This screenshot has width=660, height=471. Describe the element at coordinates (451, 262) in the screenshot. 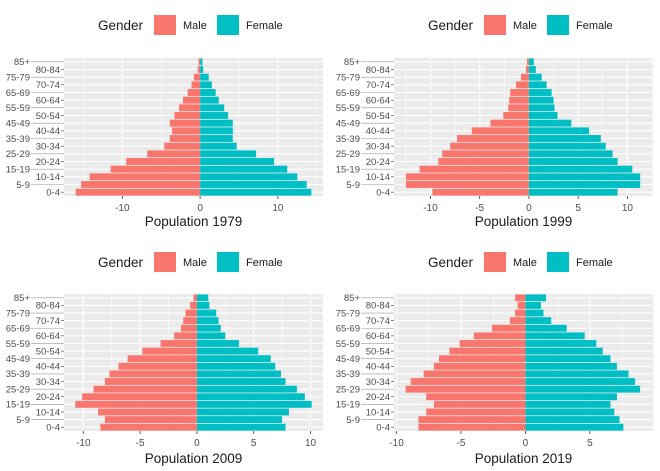

I see `legend-title: Gender` at that location.